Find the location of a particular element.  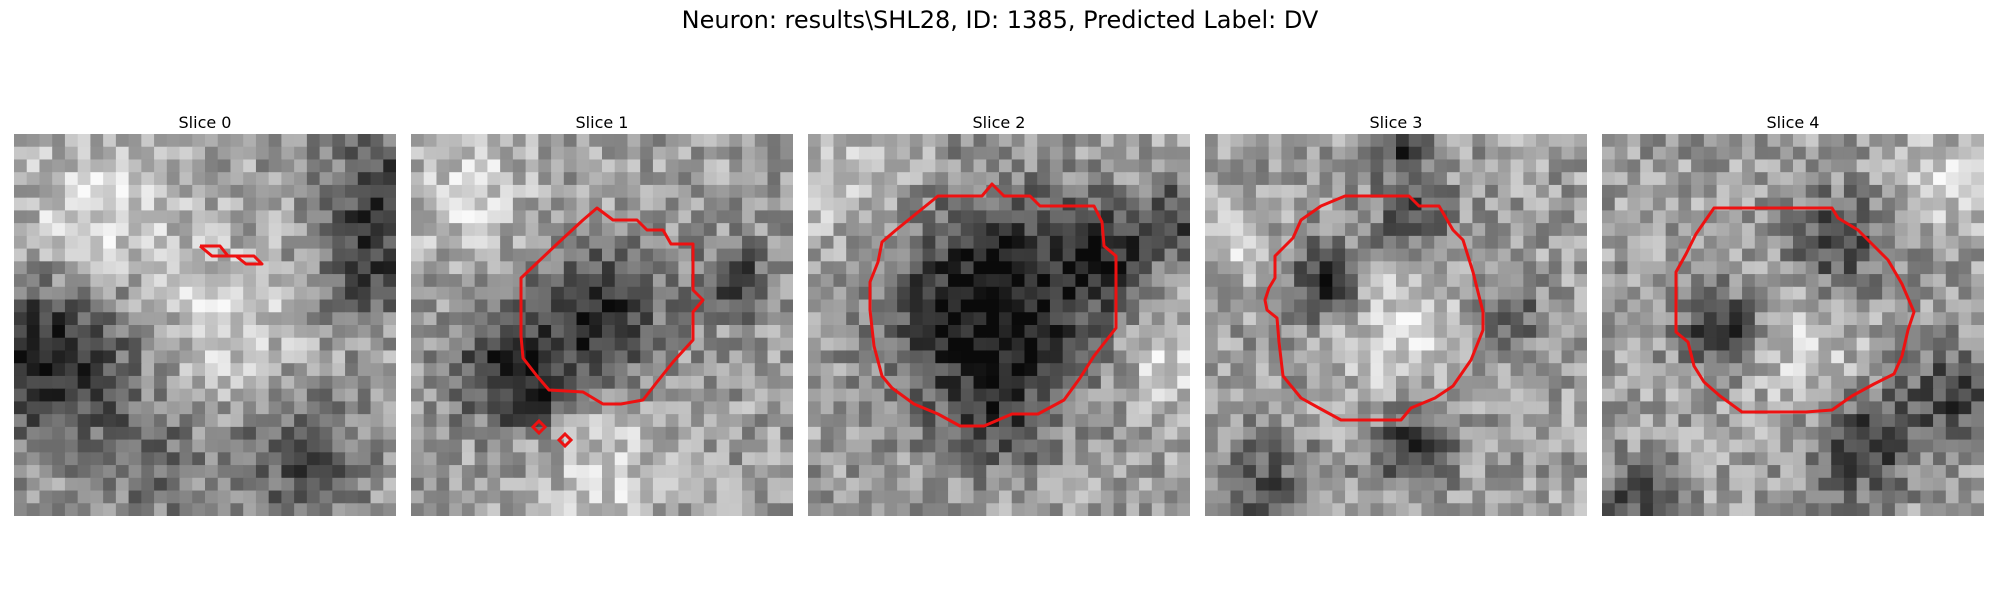

slice-title: Slice 4 is located at coordinates (1793, 122).